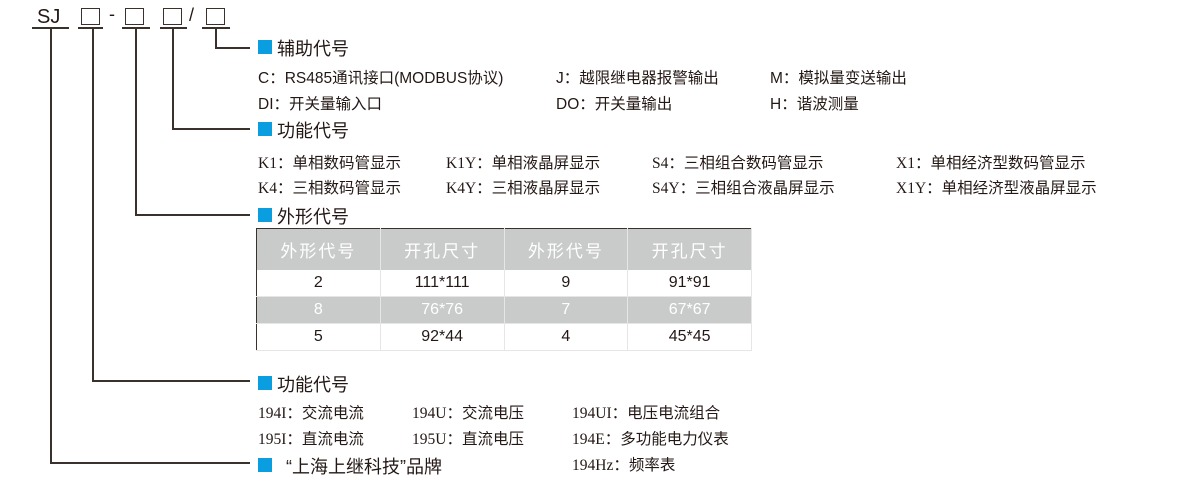 This screenshot has width=1180, height=487. What do you see at coordinates (329, 188) in the screenshot?
I see `display-item: K4：三相数码管显示` at bounding box center [329, 188].